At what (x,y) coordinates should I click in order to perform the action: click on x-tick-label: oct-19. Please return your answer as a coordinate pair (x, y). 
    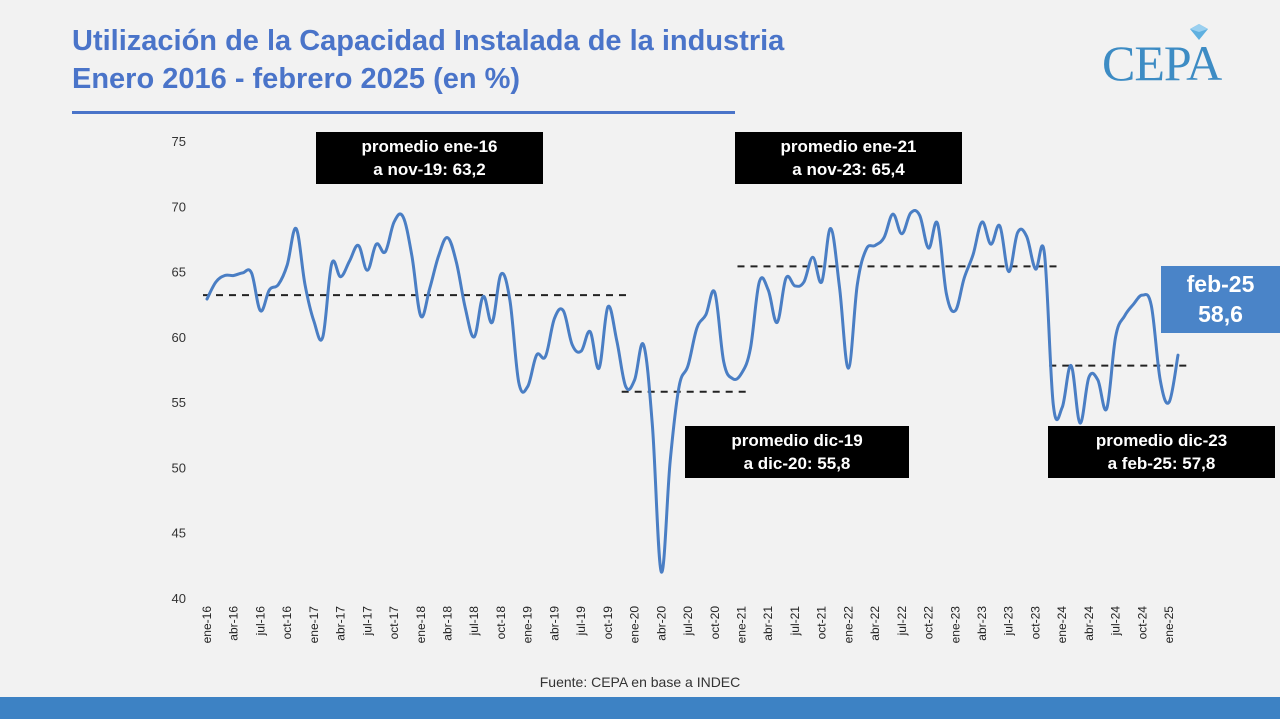
    Looking at the image, I should click on (608, 623).